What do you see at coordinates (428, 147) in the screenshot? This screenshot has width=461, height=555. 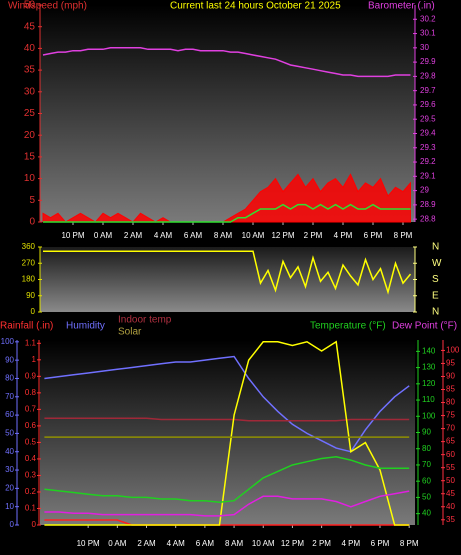 I see `y-tick-label: 29.3` at bounding box center [428, 147].